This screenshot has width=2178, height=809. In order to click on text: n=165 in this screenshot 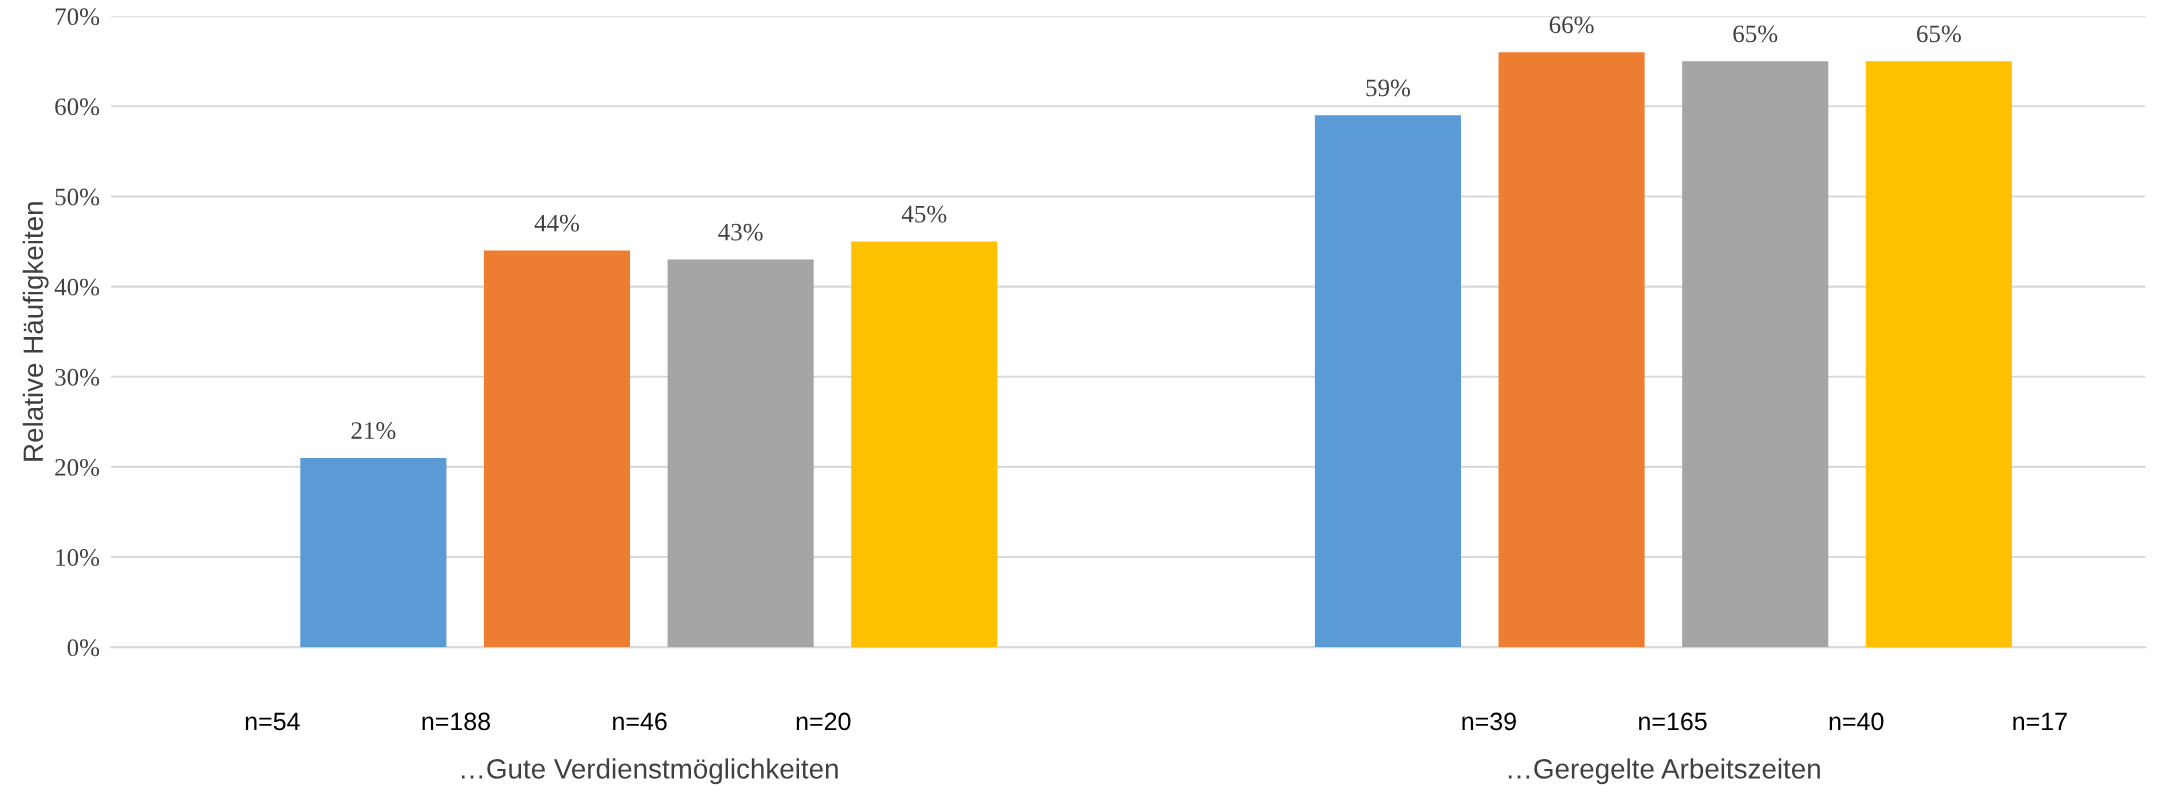, I will do `click(1673, 721)`.